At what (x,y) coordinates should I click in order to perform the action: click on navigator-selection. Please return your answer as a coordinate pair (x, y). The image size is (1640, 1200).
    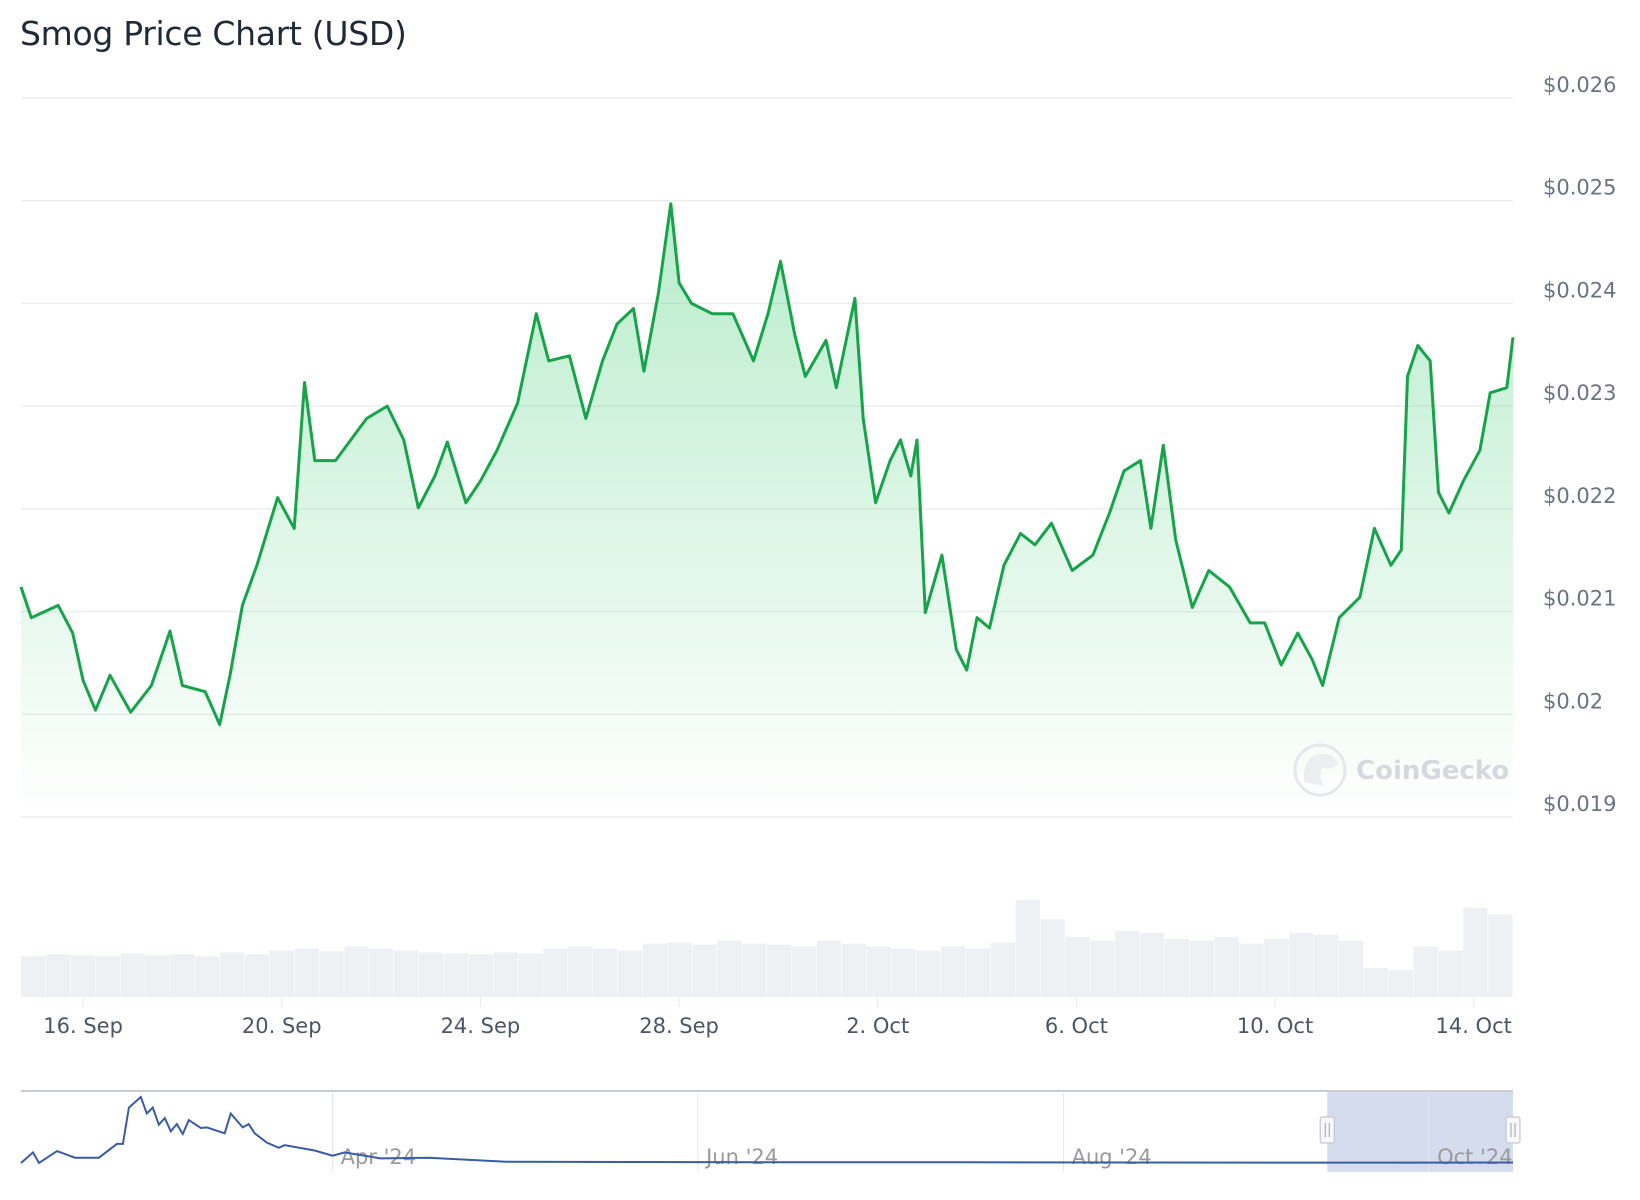
    Looking at the image, I should click on (1420, 1131).